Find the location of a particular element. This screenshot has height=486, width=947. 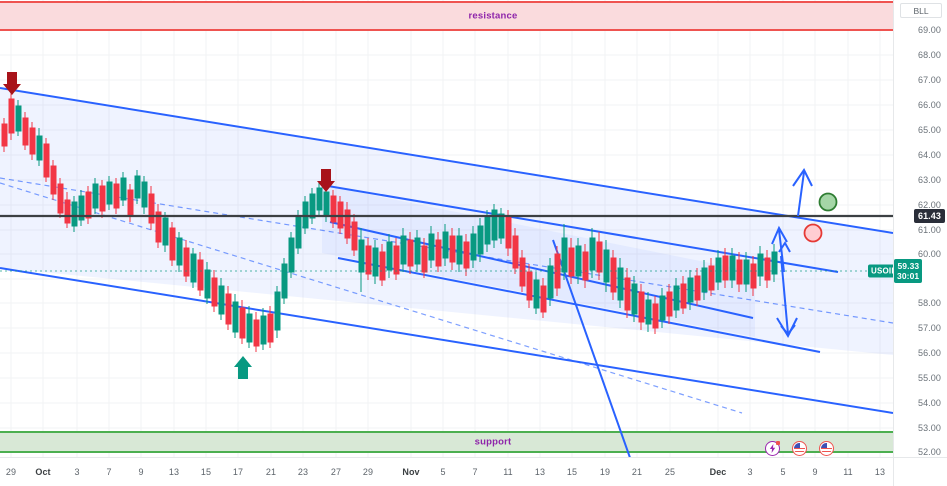

price-tick: 69.00 is located at coordinates (929, 30).